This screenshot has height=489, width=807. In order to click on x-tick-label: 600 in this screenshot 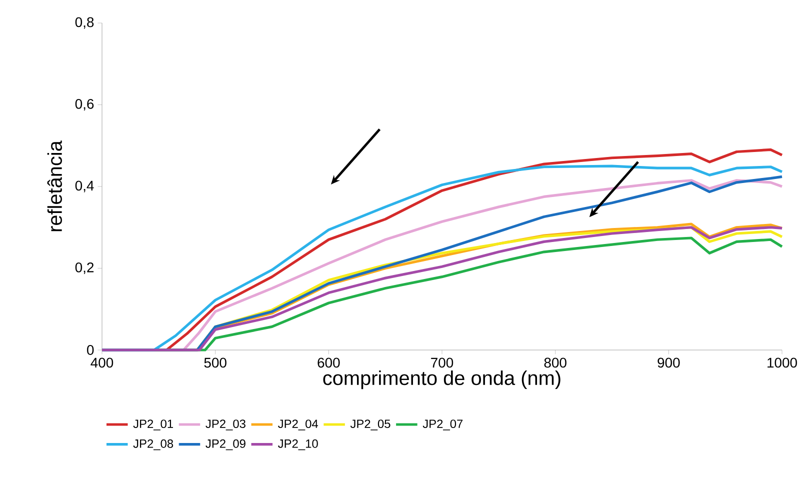, I will do `click(329, 363)`.